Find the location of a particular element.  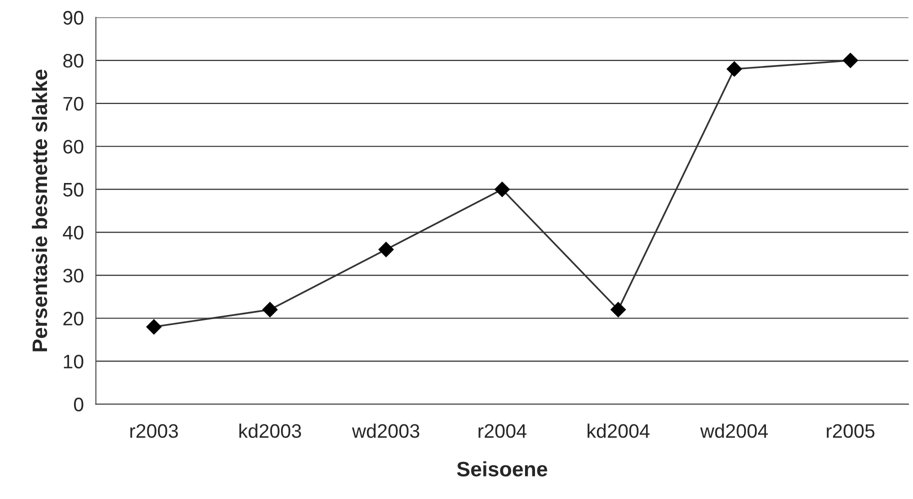

y-tick-label: 30 is located at coordinates (73, 275).